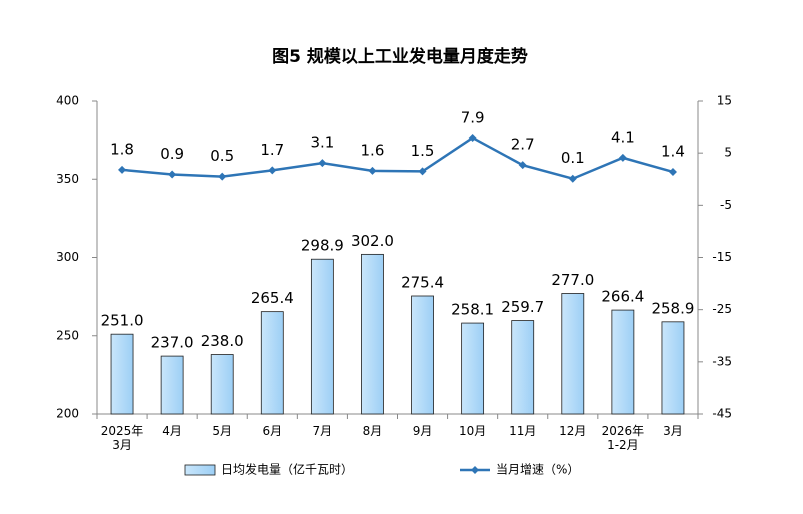  I want to click on bar-label: 277.0, so click(572, 280).